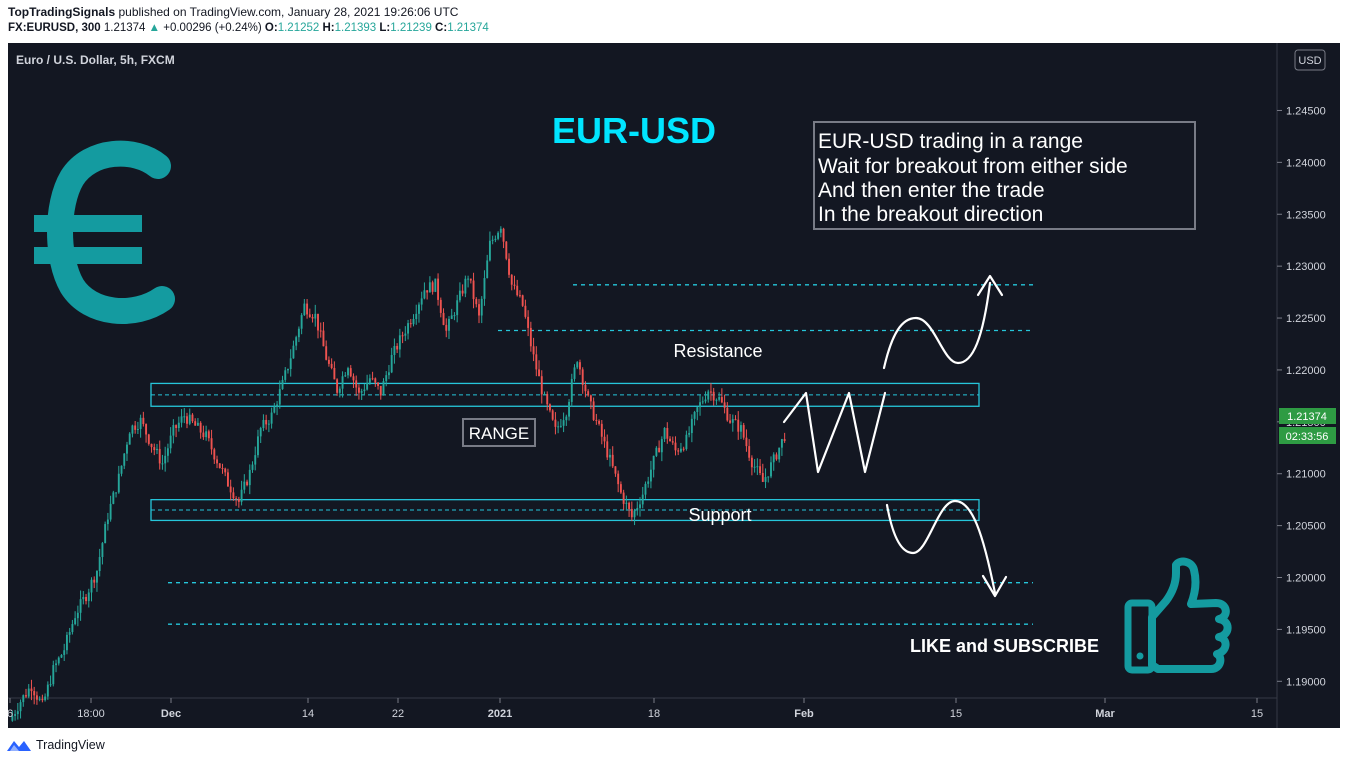 This screenshot has width=1348, height=763. Describe the element at coordinates (1306, 267) in the screenshot. I see `price-tick-label: 1.23000` at that location.